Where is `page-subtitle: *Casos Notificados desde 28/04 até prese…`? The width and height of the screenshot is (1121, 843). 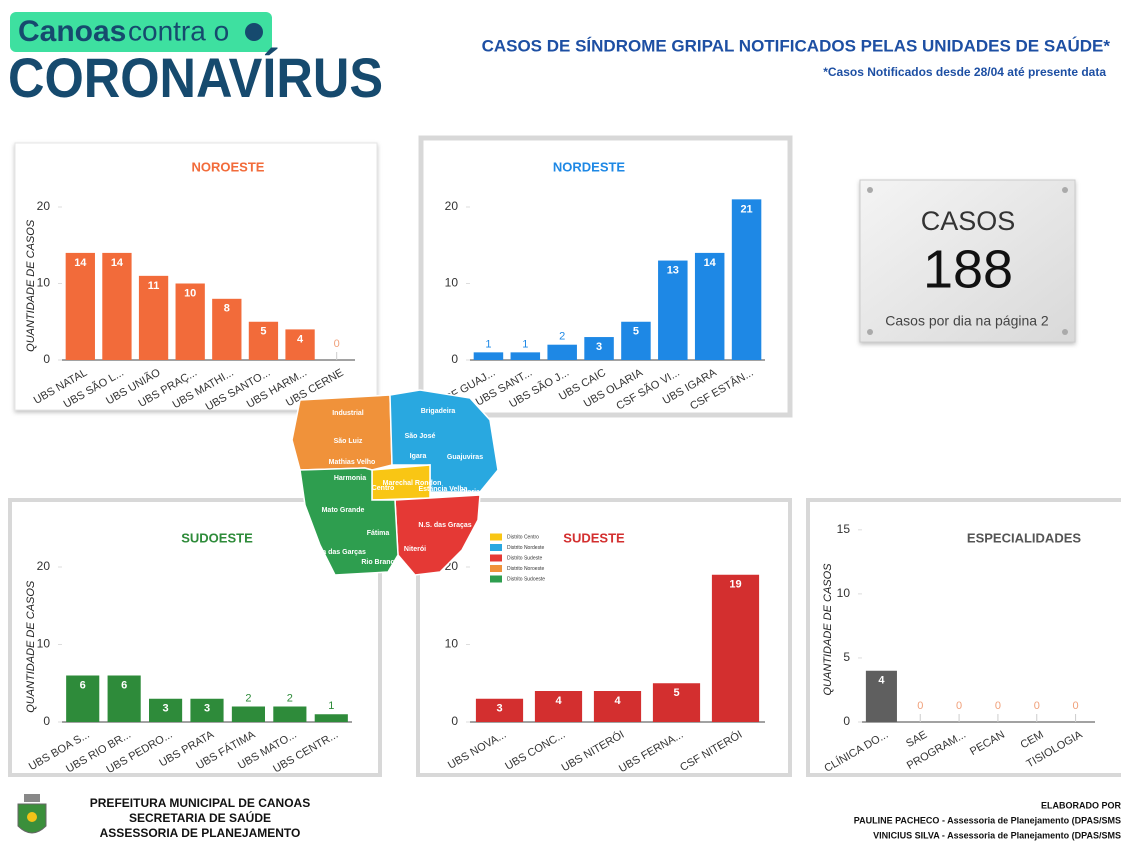 page-subtitle: *Casos Notificados desde 28/04 até prese… is located at coordinates (964, 72).